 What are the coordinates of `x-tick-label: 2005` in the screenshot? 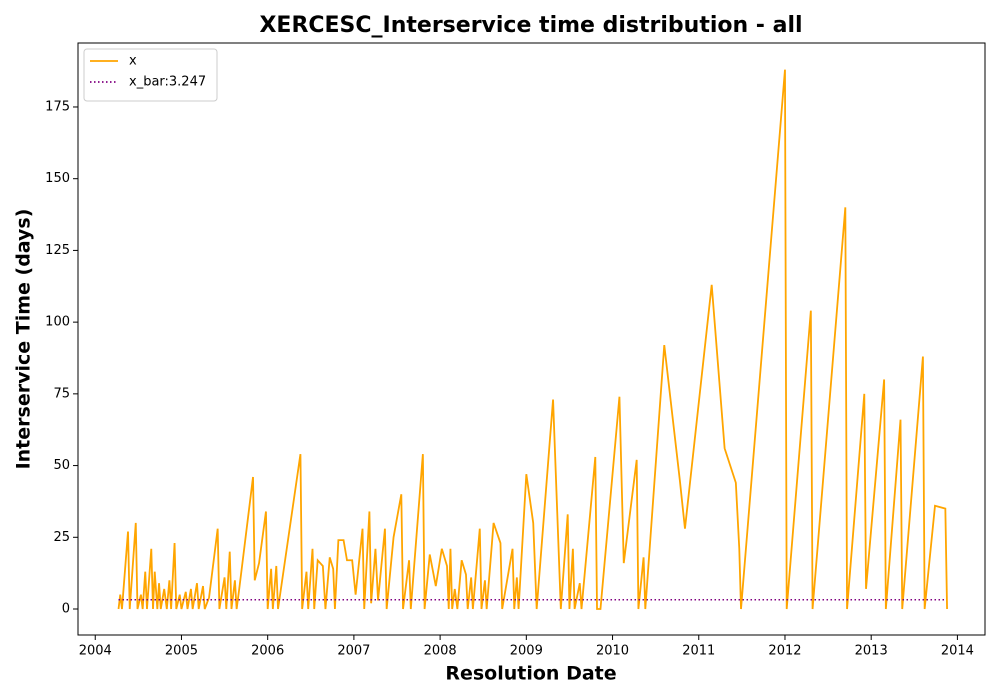 It's located at (181, 651).